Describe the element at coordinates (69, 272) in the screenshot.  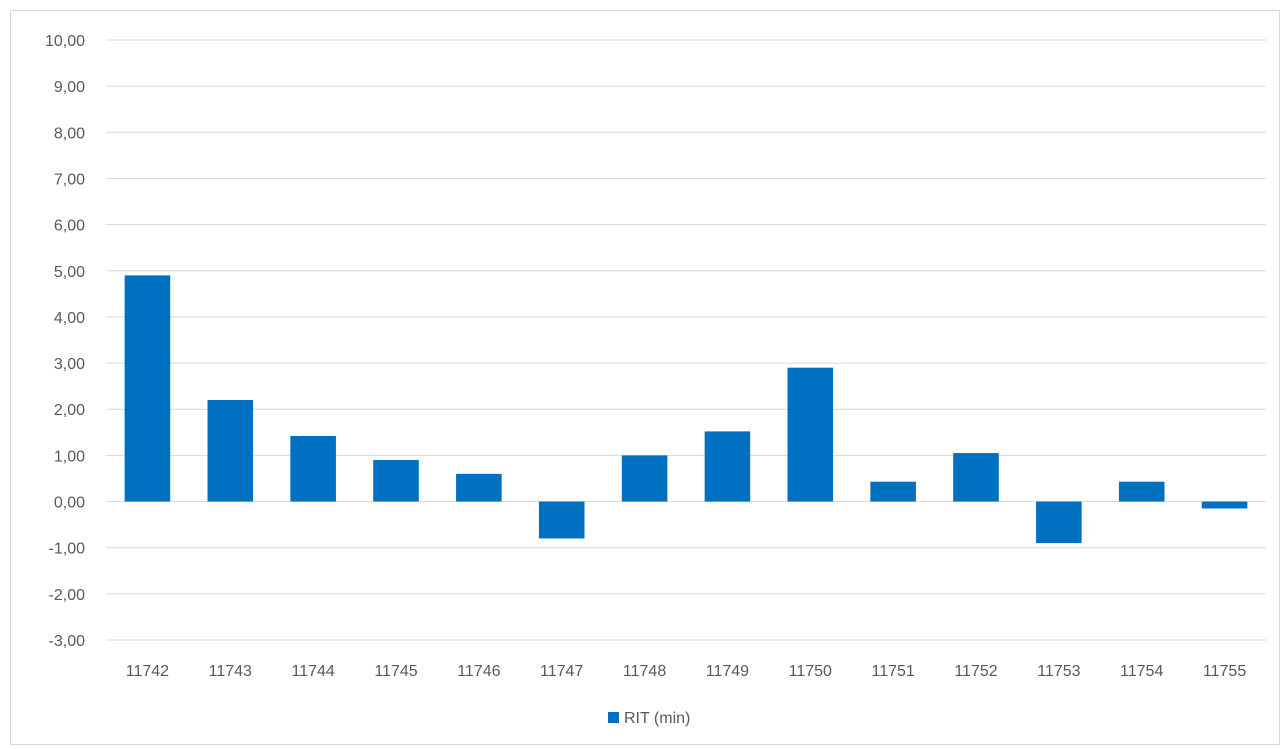
I see `y-tick-label: 5,00` at that location.